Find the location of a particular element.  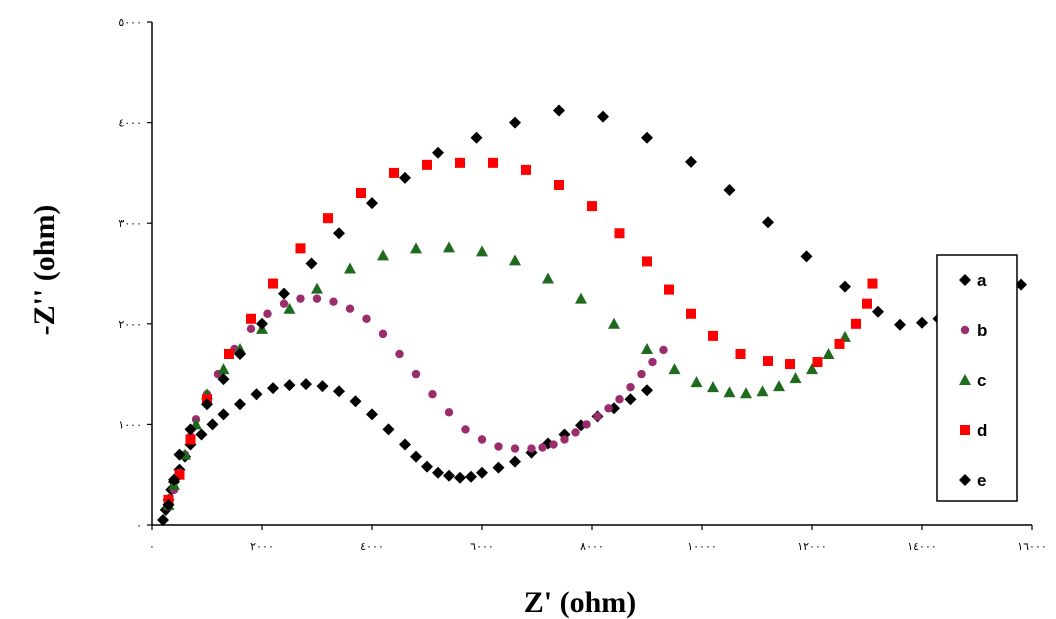

legend-item-d: d is located at coordinates (973, 430).